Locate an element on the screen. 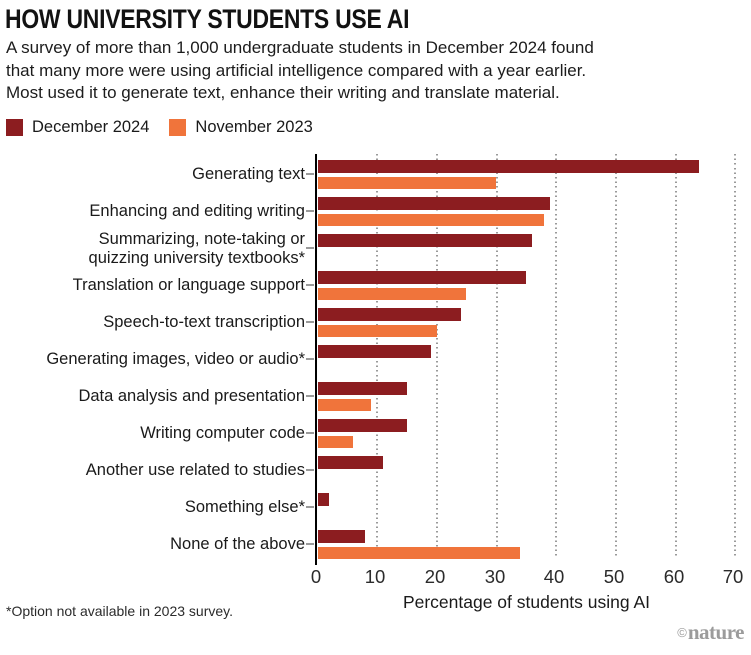  category-label: Generating text is located at coordinates (248, 174).